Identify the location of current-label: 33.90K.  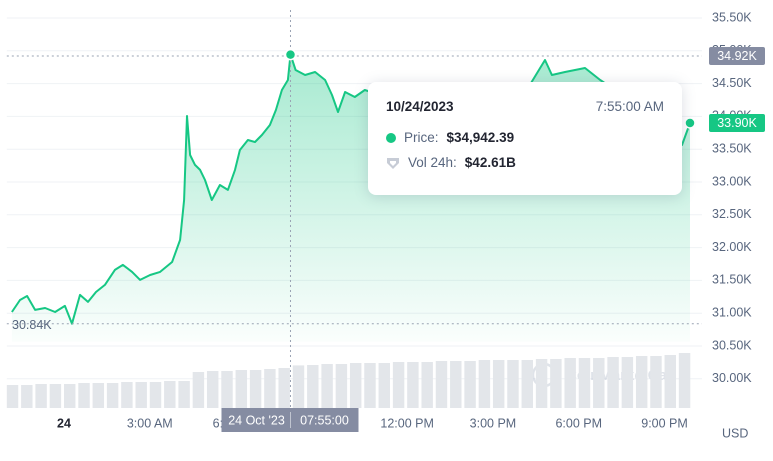
(737, 123).